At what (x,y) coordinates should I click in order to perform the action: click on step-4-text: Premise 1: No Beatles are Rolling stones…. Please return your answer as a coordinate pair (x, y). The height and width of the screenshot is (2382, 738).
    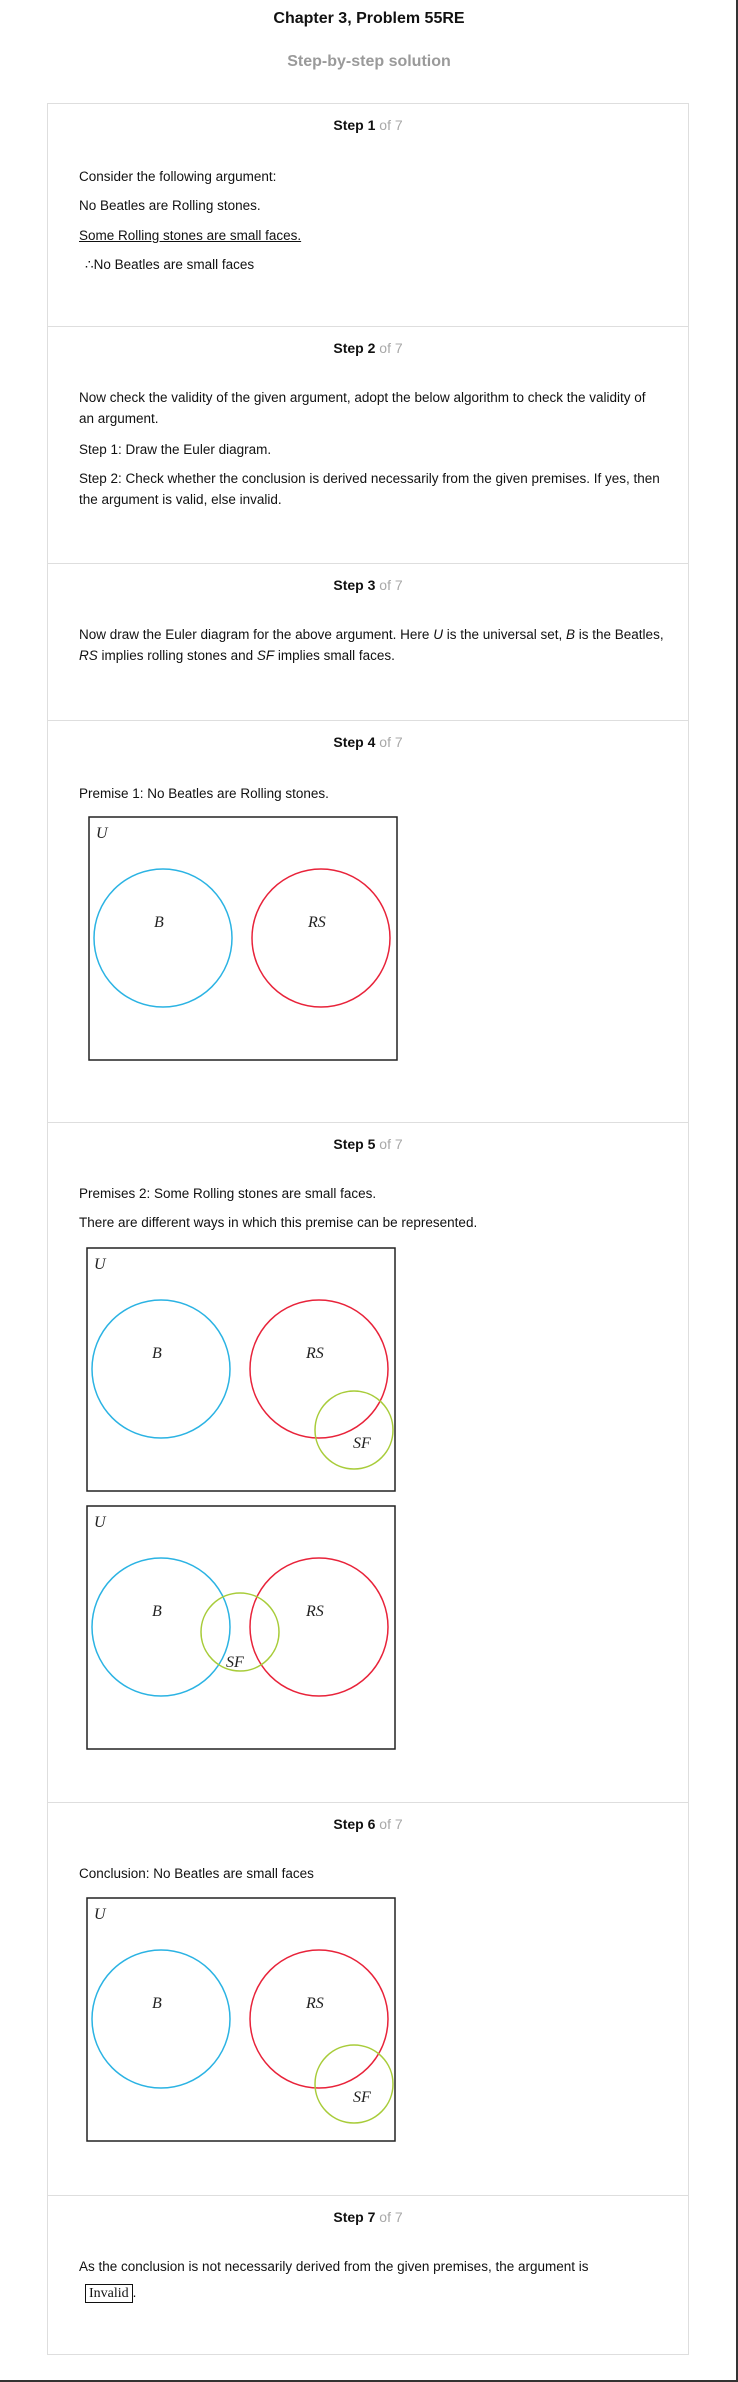
    Looking at the image, I should click on (204, 793).